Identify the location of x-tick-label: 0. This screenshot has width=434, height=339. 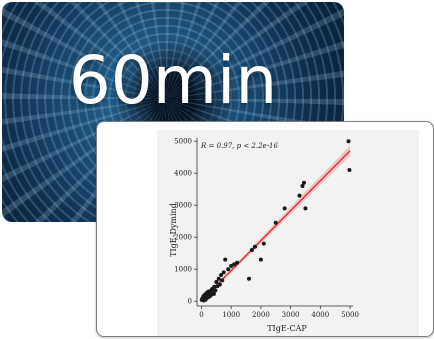
(201, 315).